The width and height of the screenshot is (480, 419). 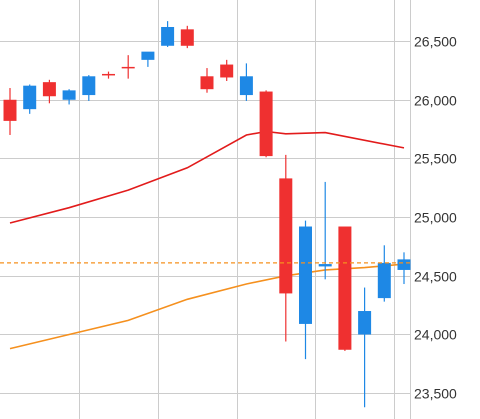 I want to click on y-tick-label: 26,000, so click(x=435, y=101).